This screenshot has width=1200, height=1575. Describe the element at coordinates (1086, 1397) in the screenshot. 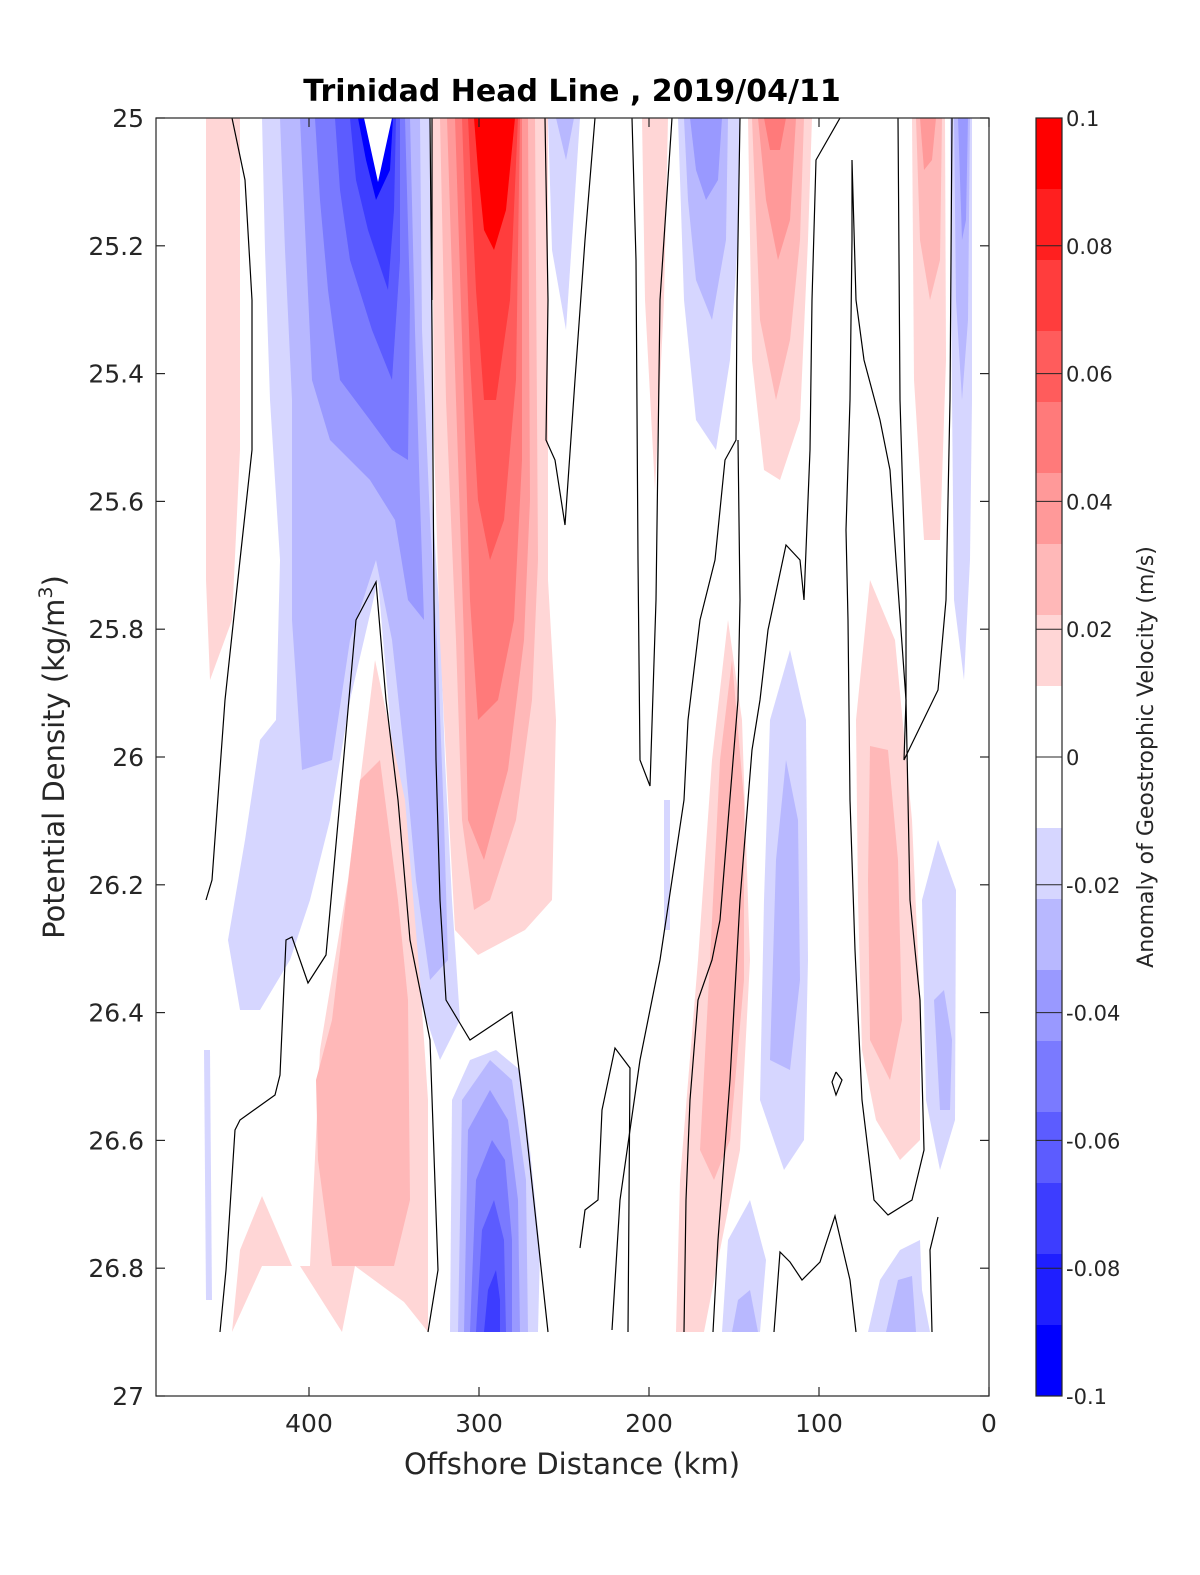

I see `colorbar-tick-label: -0.1` at that location.